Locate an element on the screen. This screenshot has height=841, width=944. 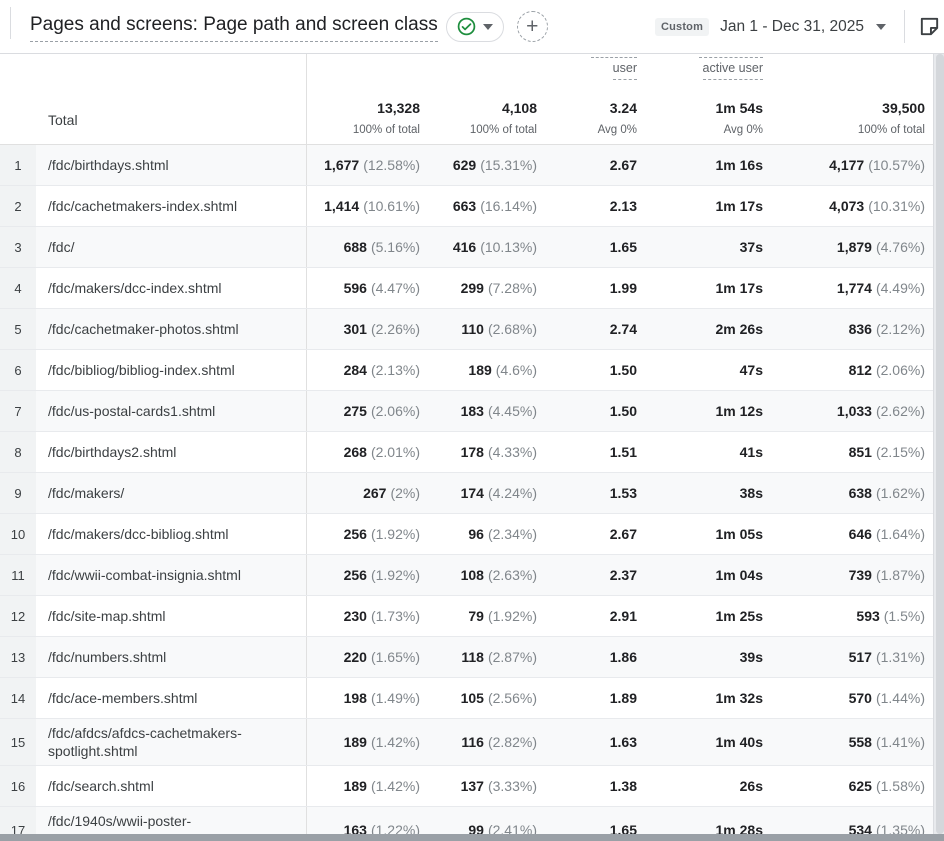
page-path: /fdc/makers/ is located at coordinates (171, 493).